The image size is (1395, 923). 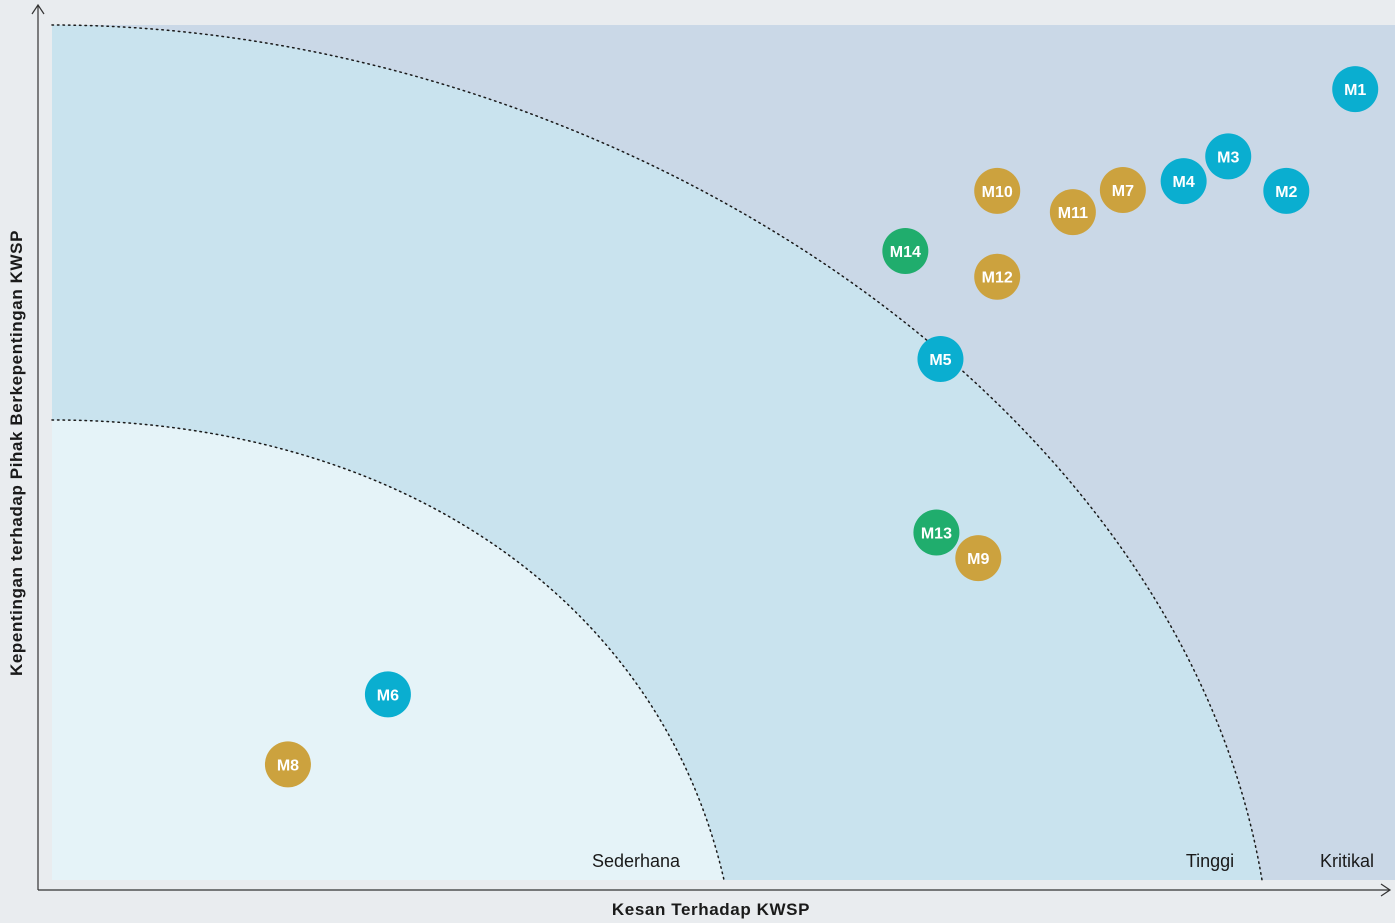 I want to click on point-label: M2, so click(x=1286, y=192).